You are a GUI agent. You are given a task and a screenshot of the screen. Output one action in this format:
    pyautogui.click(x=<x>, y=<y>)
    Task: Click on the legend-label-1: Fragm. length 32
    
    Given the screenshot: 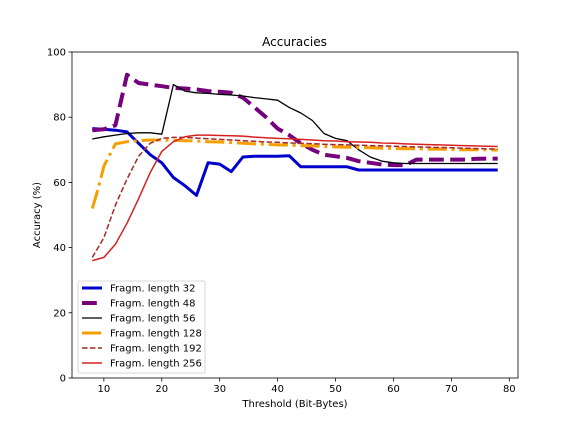 What is the action you would take?
    pyautogui.click(x=153, y=289)
    